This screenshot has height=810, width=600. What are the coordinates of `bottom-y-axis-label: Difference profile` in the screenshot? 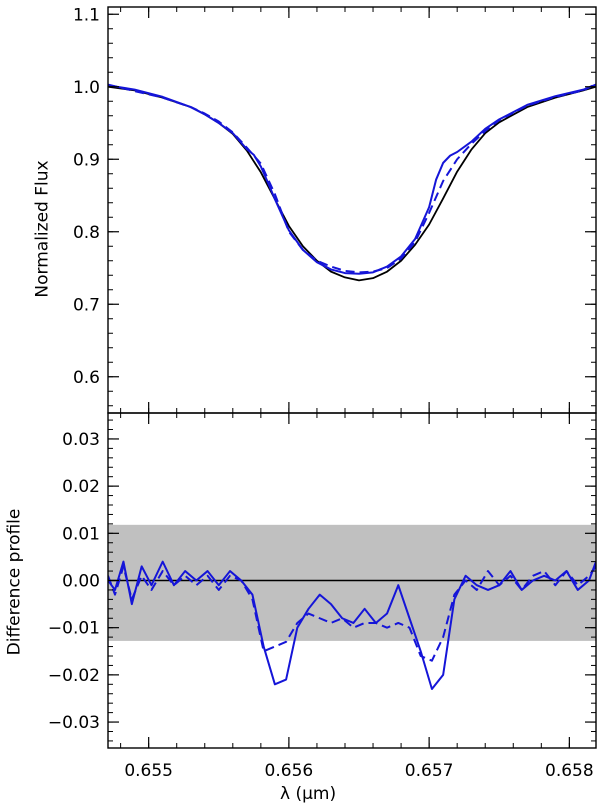 It's located at (13, 582).